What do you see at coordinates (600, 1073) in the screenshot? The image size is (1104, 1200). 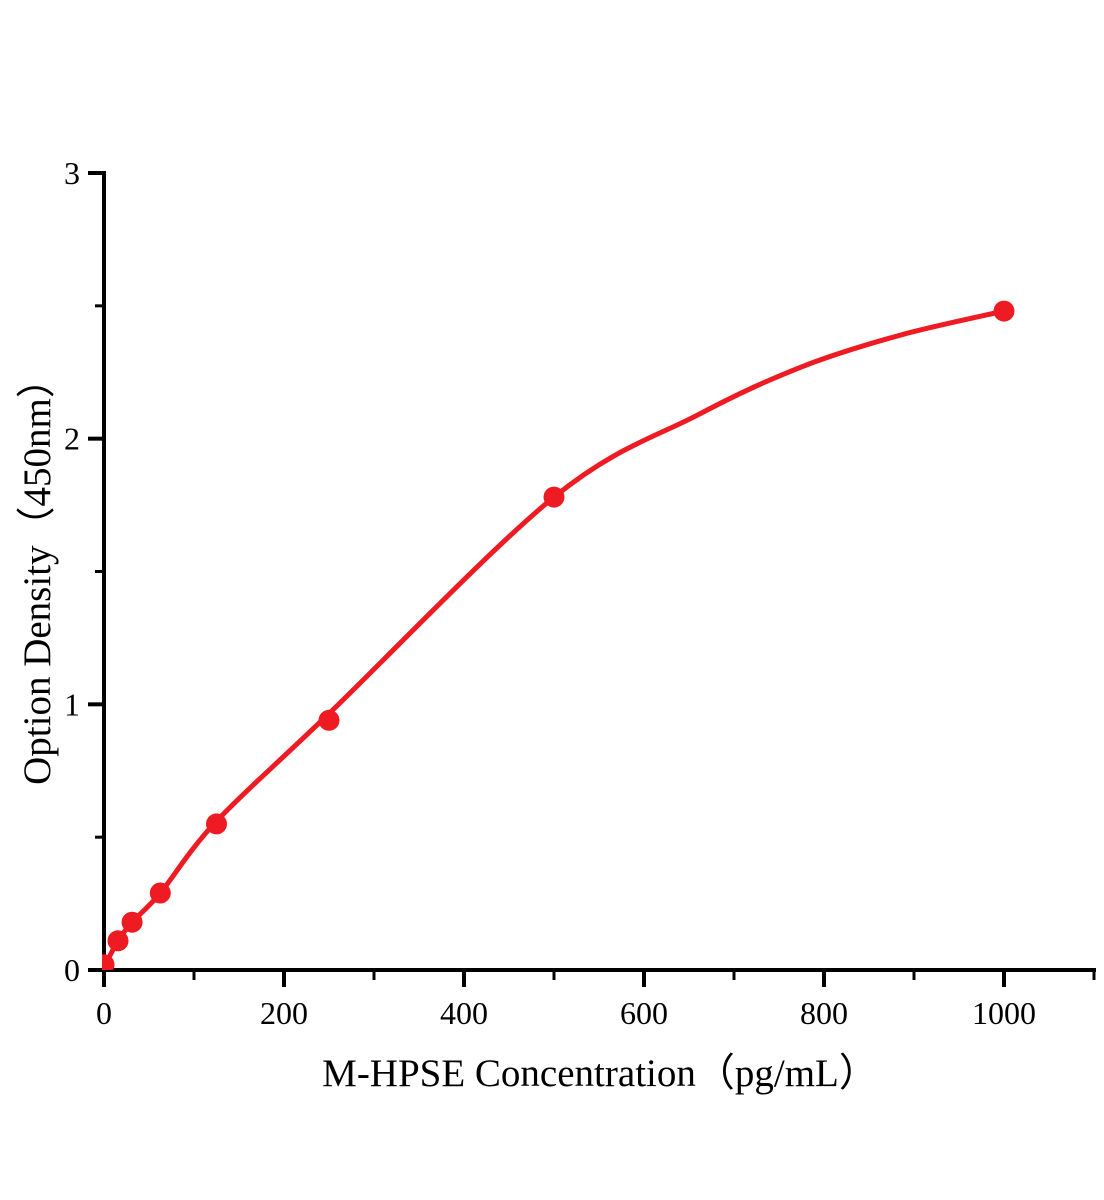 I see `x-axis-title: M-HPSE Concentration（pg/mL）` at bounding box center [600, 1073].